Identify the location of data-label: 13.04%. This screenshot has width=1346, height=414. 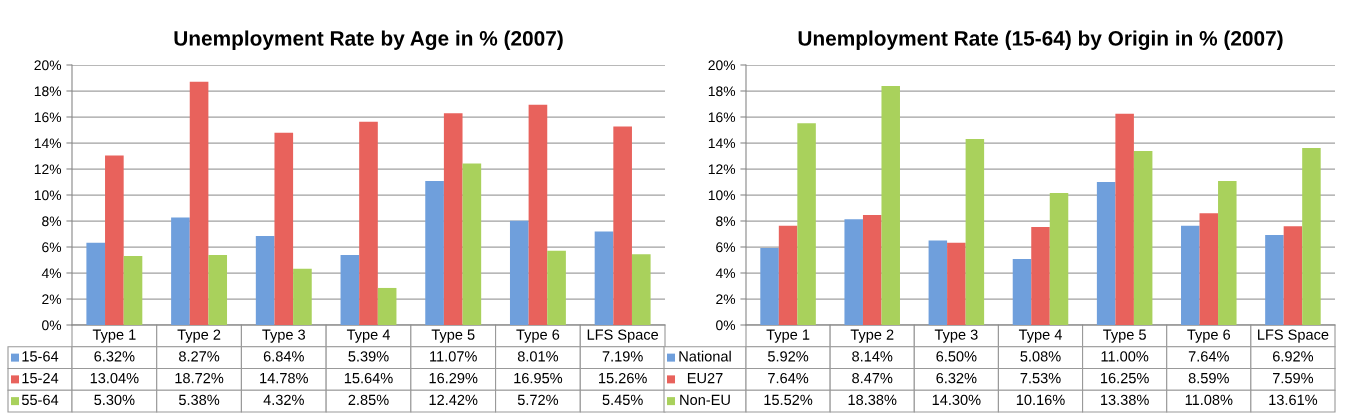
(114, 378).